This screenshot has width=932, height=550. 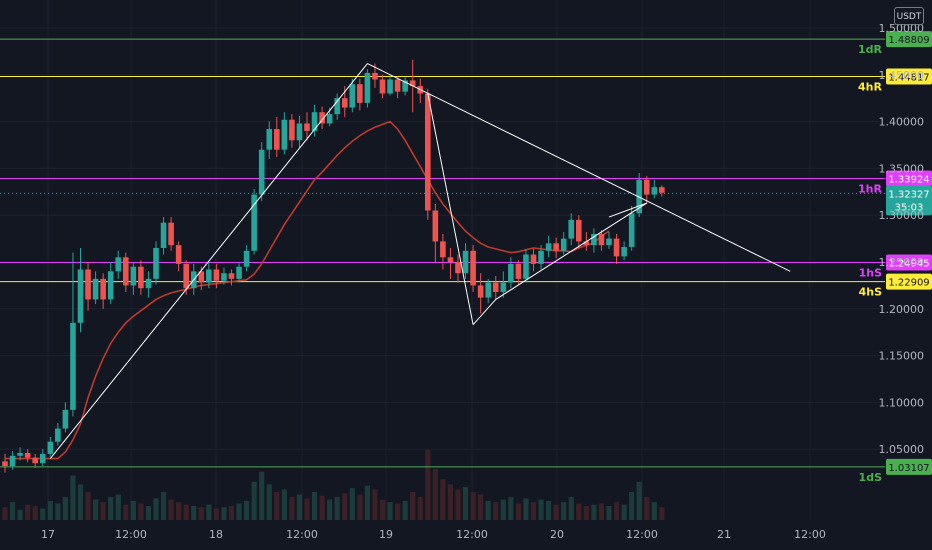 What do you see at coordinates (908, 78) in the screenshot?
I see `level-price-4hr: 1.44817` at bounding box center [908, 78].